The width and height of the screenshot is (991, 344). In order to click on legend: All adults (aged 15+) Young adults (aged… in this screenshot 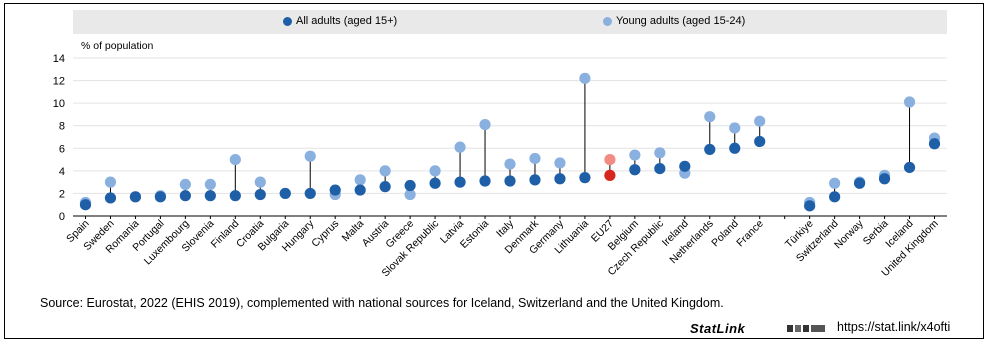, I will do `click(510, 22)`.